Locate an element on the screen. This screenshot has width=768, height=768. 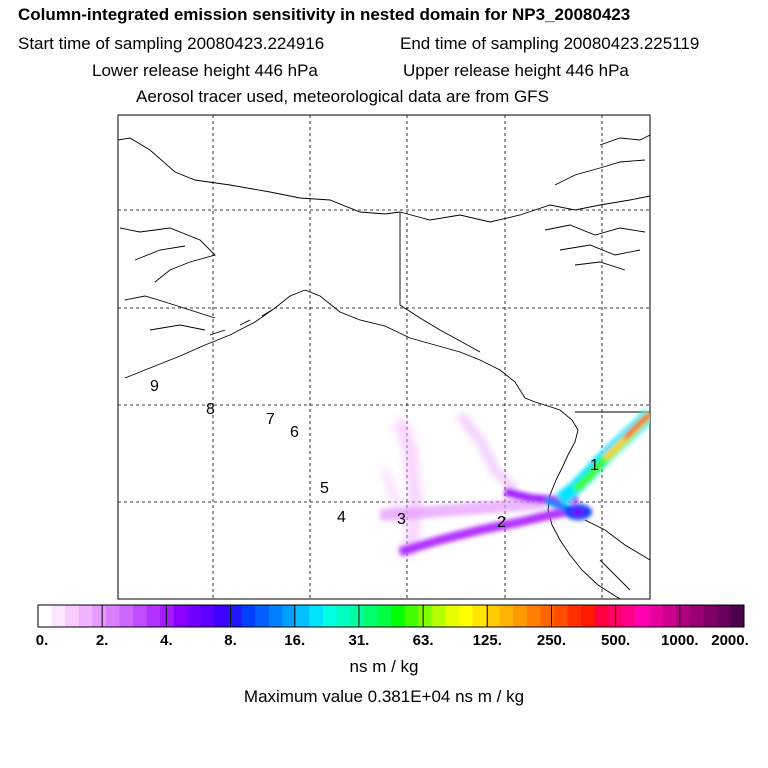
lower-release-height-text: Lower release height 446 hPa is located at coordinates (205, 70).